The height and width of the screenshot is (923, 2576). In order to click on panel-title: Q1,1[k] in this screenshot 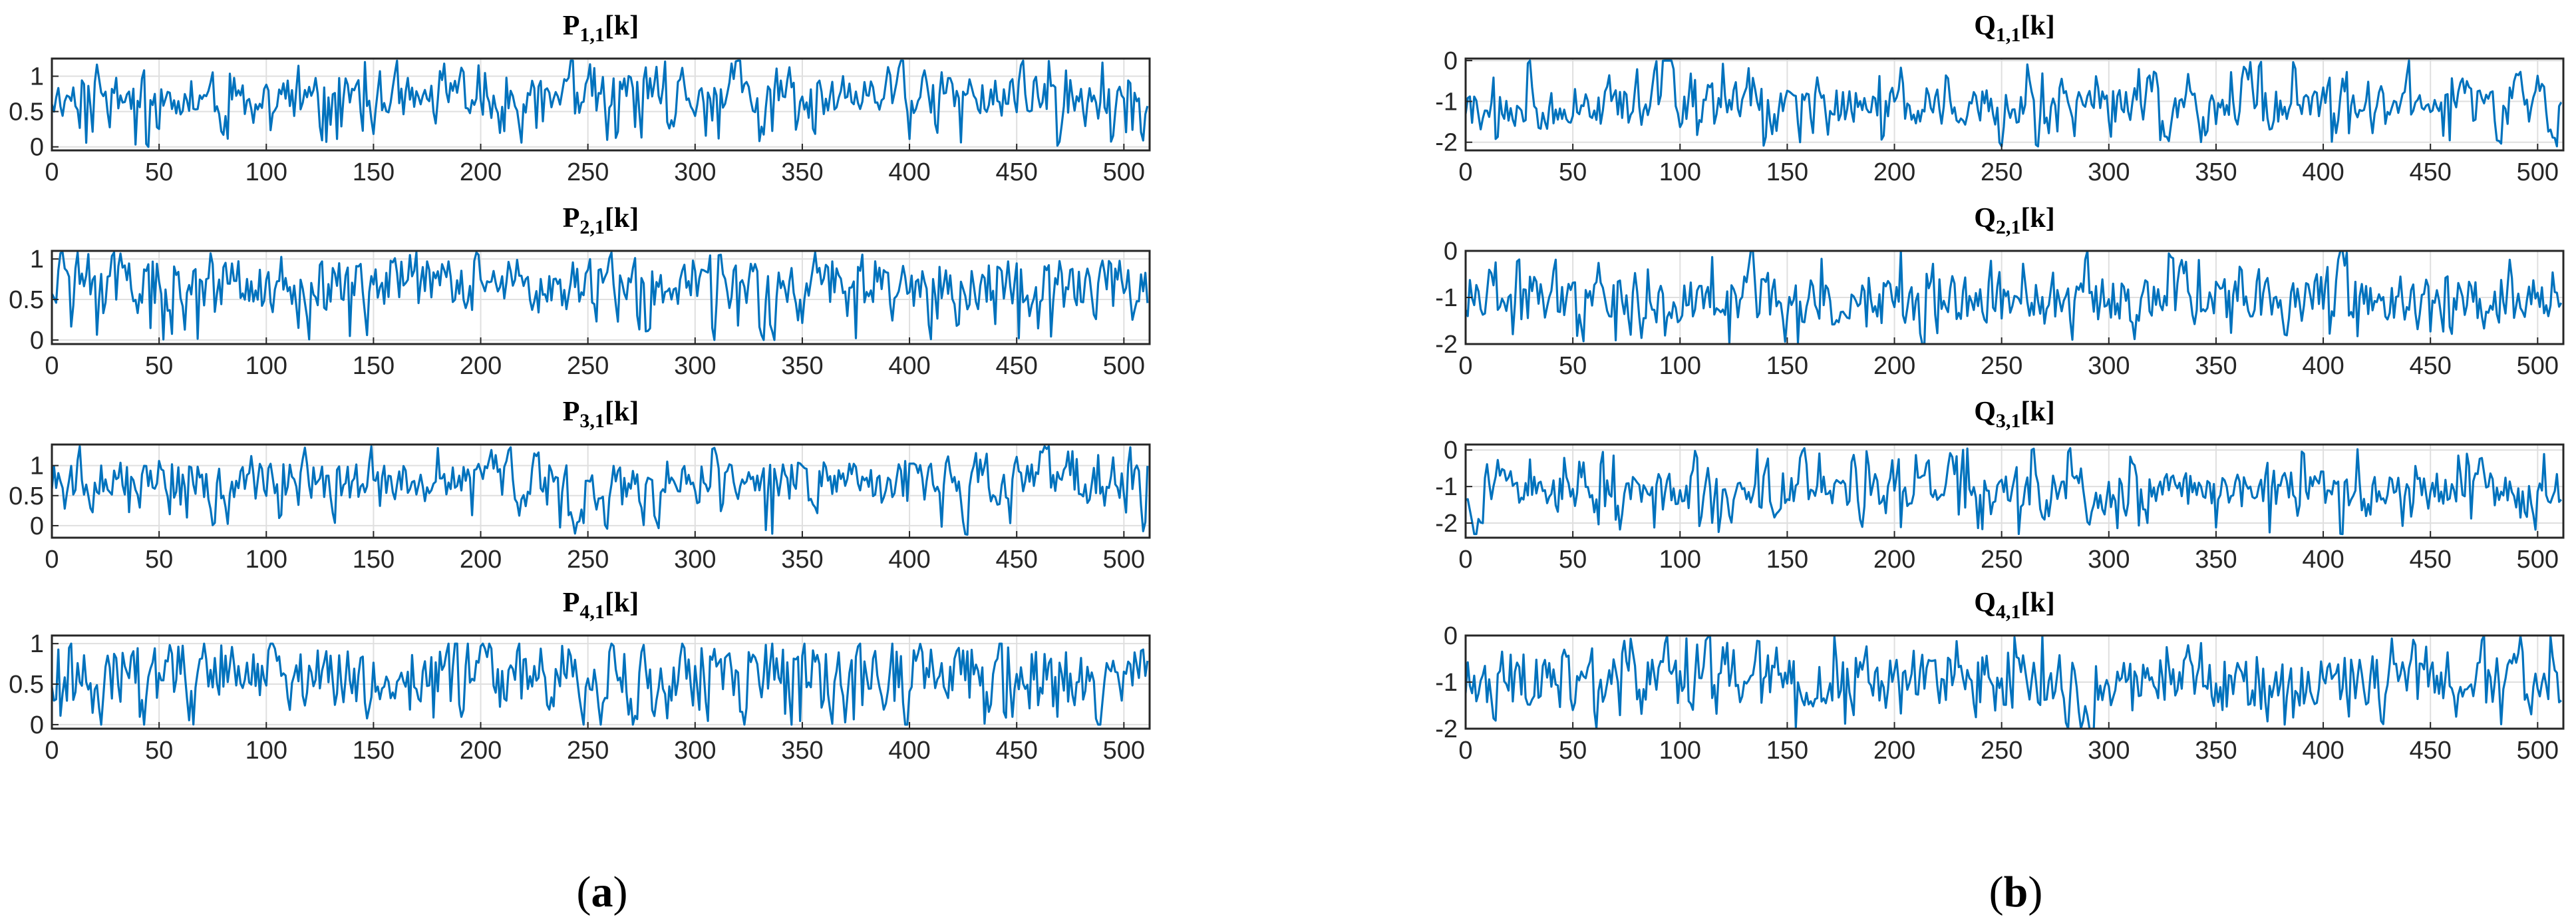, I will do `click(2014, 28)`.